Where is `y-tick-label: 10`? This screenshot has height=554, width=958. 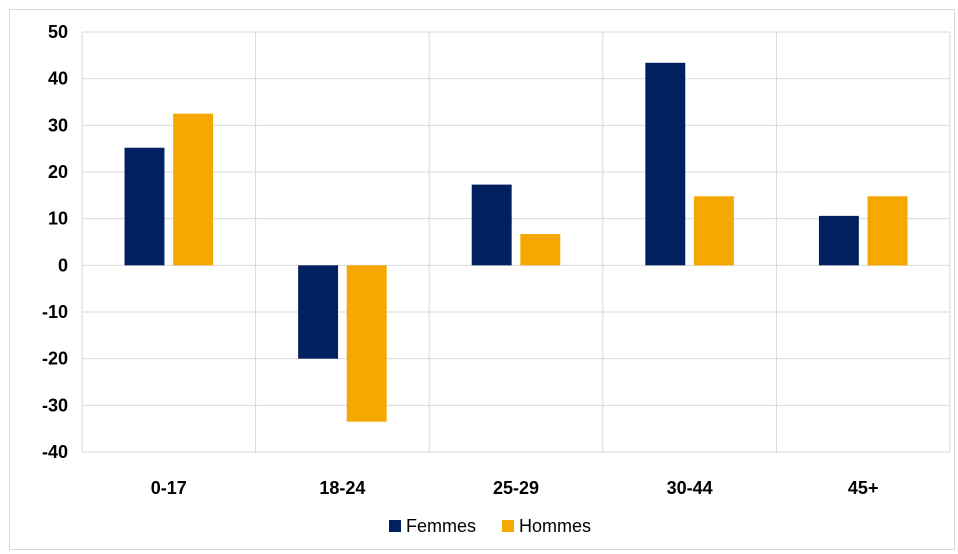
y-tick-label: 10 is located at coordinates (58, 219).